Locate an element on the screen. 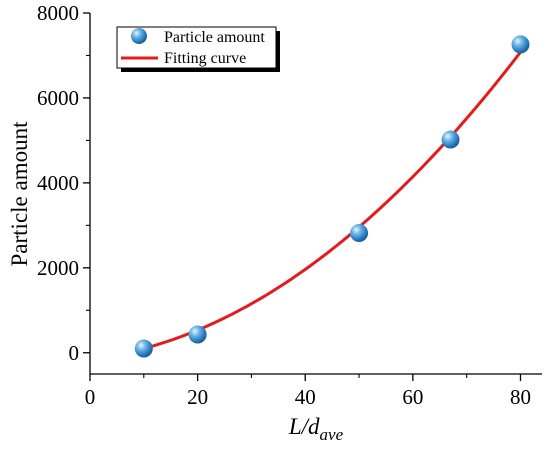  legend-label-fitting-curve: Fitting curve is located at coordinates (205, 58).